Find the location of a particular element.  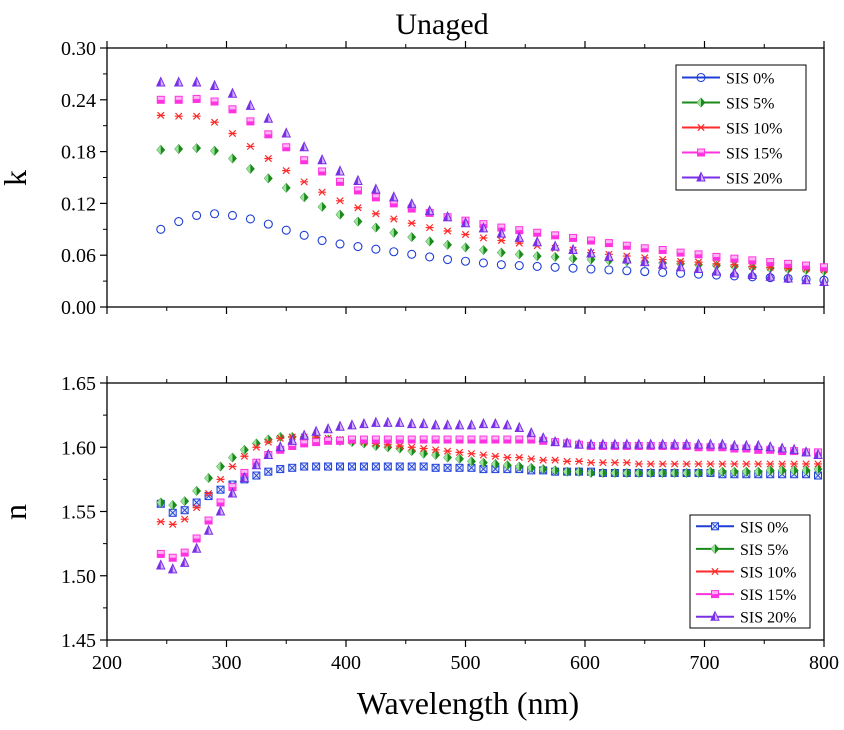

bottom-legend-marker-half is located at coordinates (713, 616).